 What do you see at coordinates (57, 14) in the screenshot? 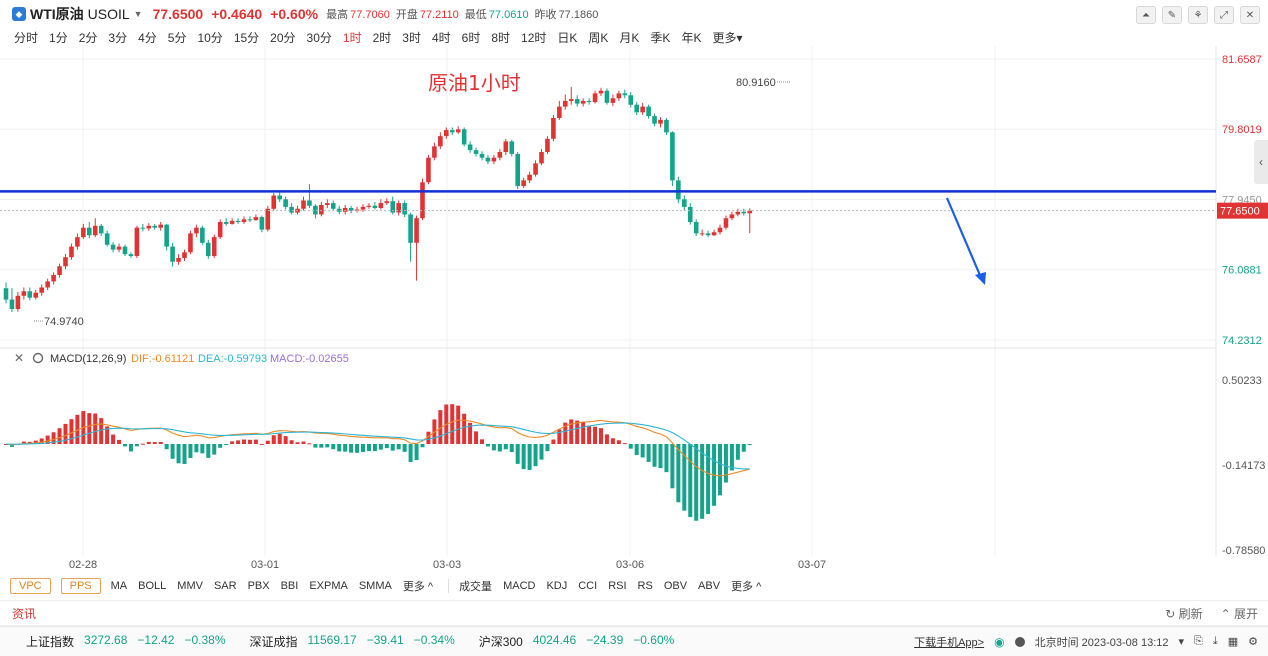
I see `symbol-name: WTI原油` at bounding box center [57, 14].